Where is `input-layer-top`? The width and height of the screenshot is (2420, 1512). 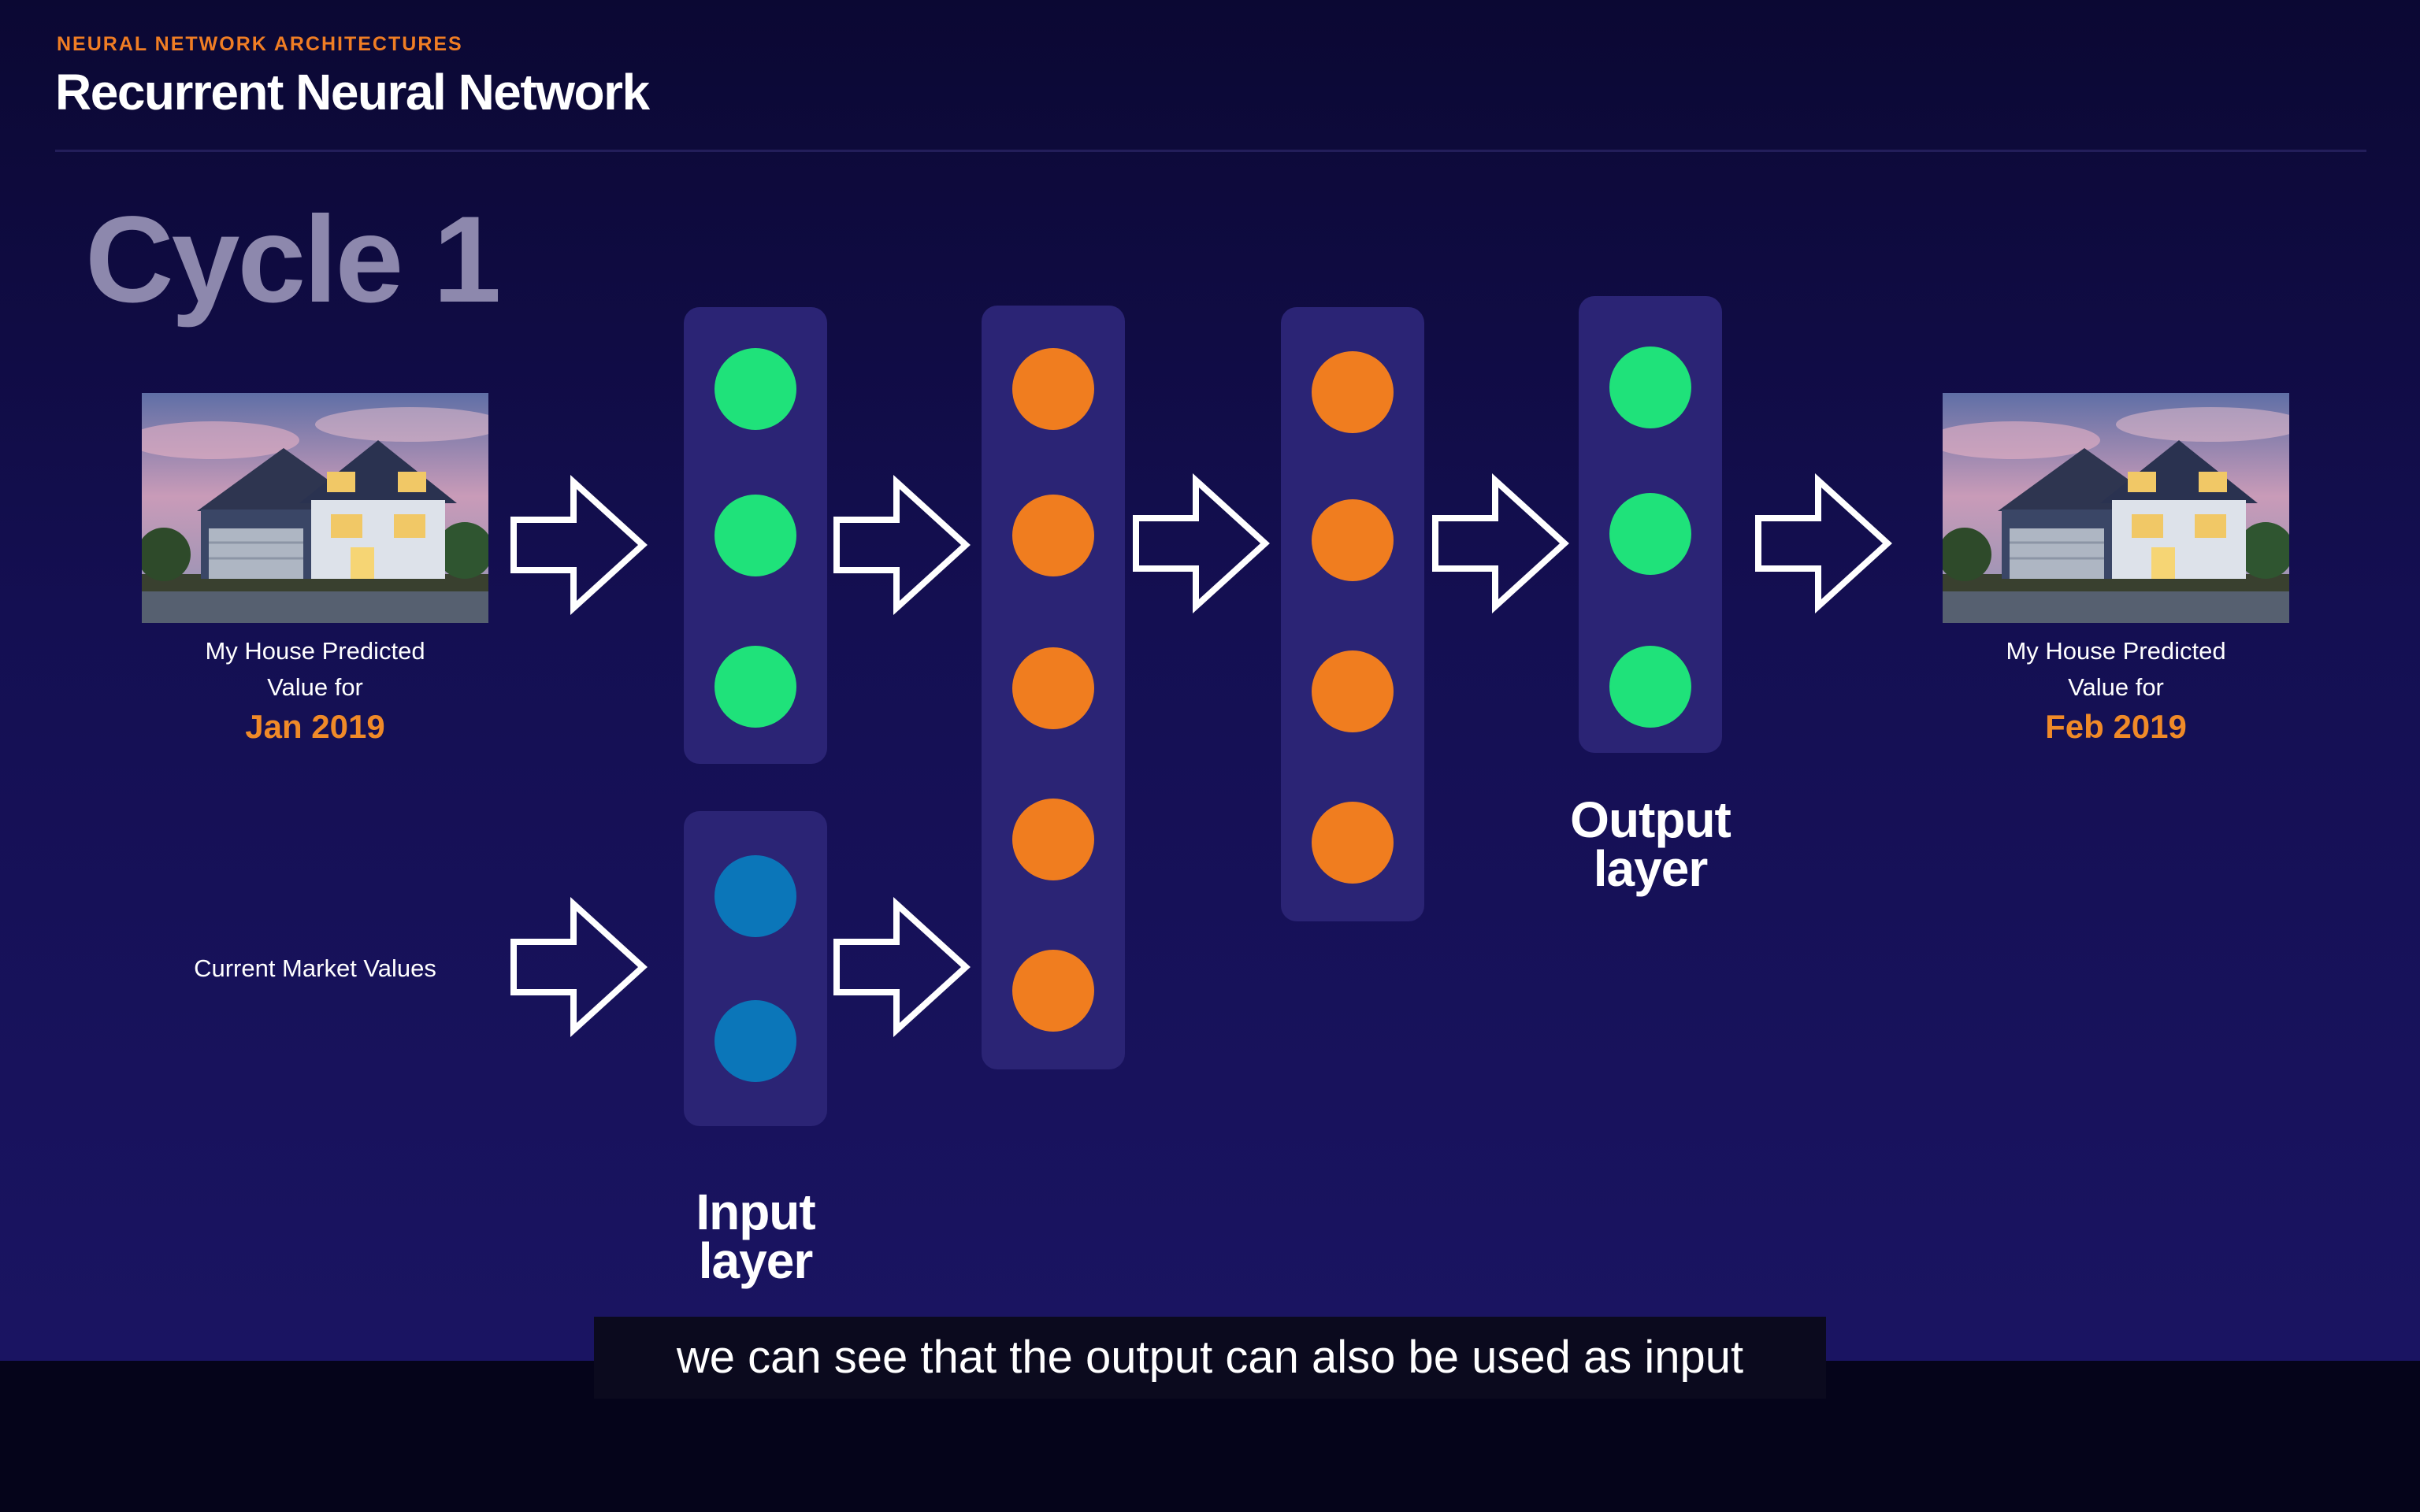
input-layer-top is located at coordinates (755, 535).